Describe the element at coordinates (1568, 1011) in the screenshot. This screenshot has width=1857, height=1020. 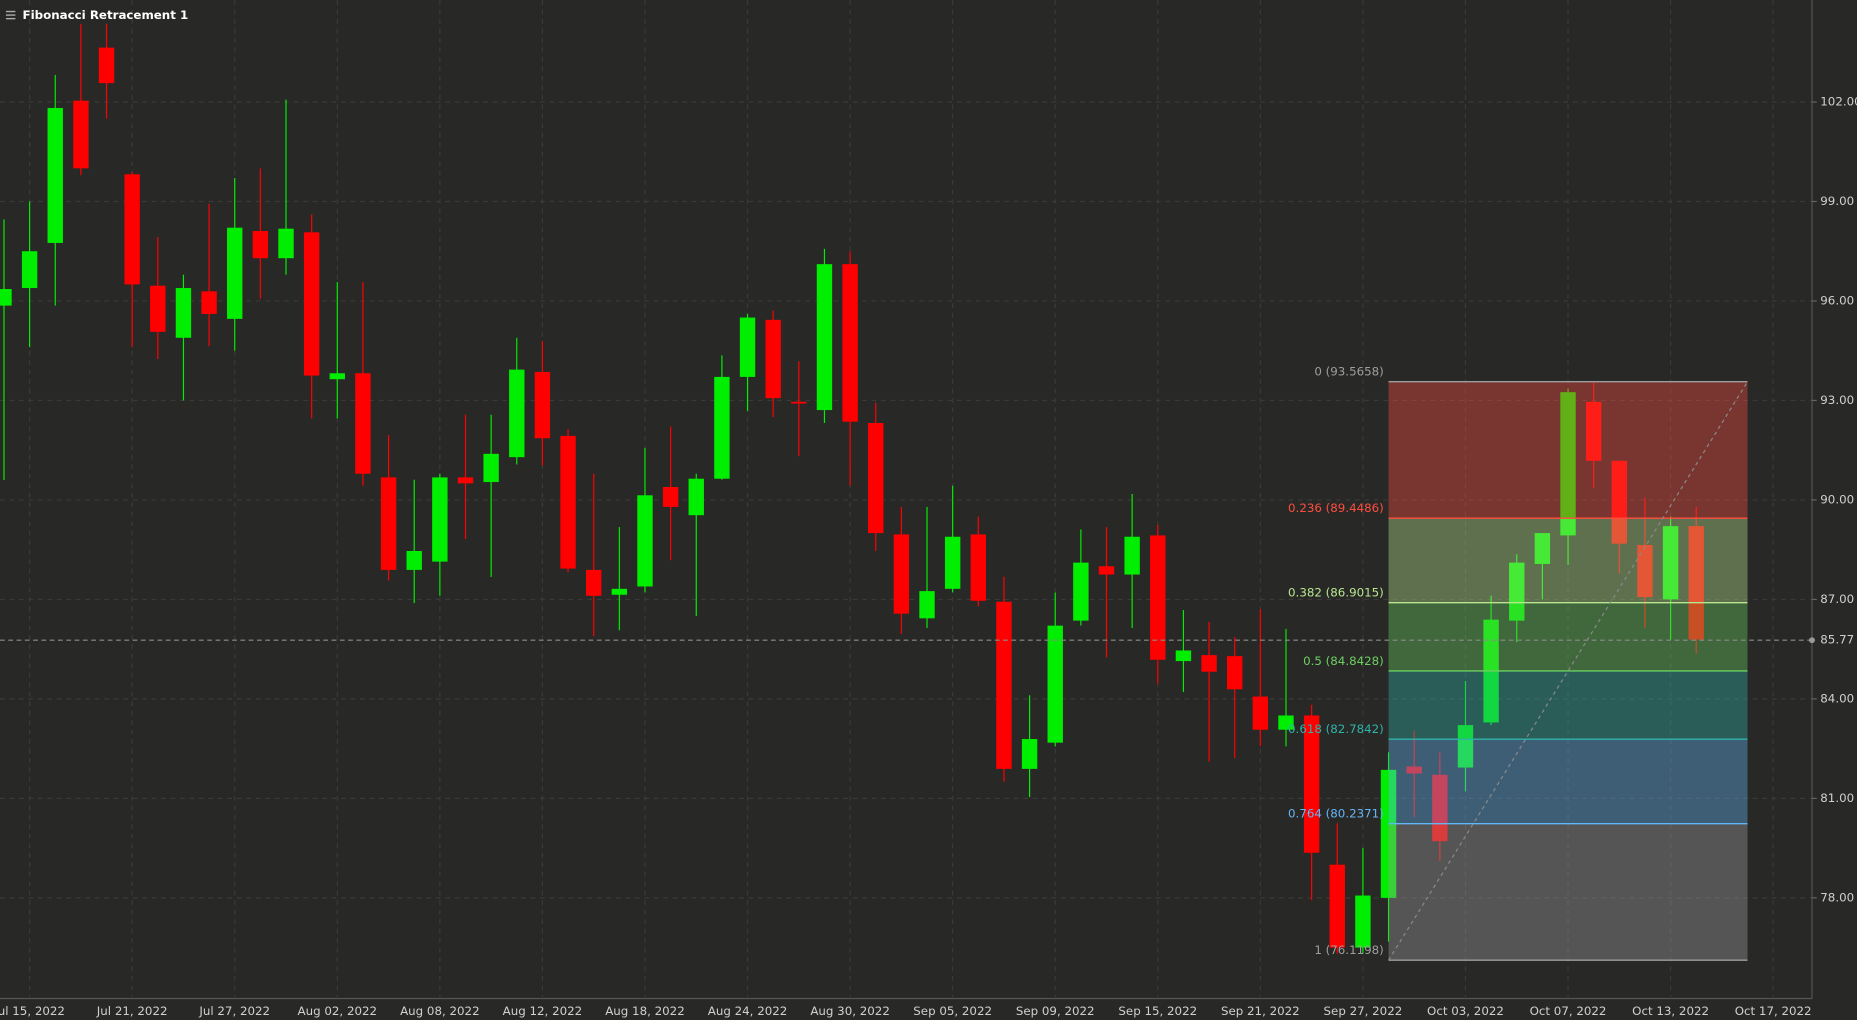
I see `x-tick-label: Oct 07, 2022` at that location.